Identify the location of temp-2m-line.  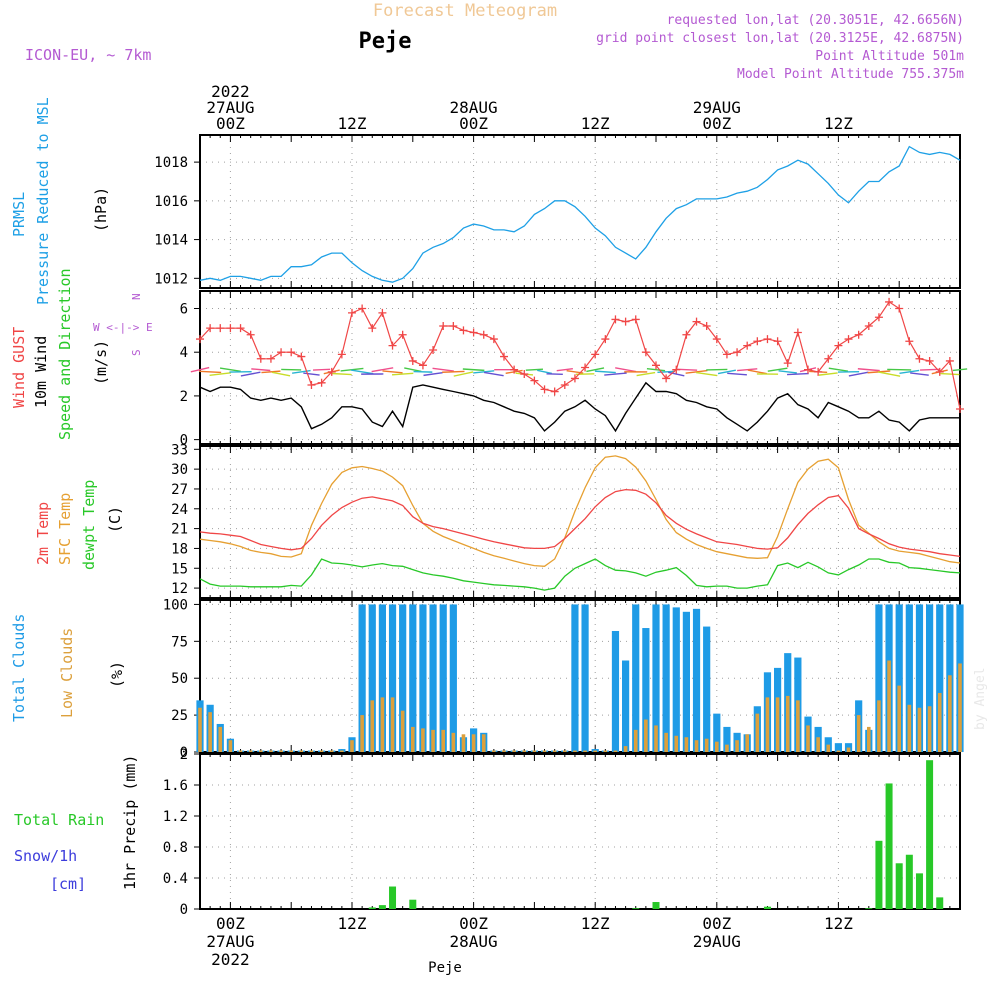
(580, 523).